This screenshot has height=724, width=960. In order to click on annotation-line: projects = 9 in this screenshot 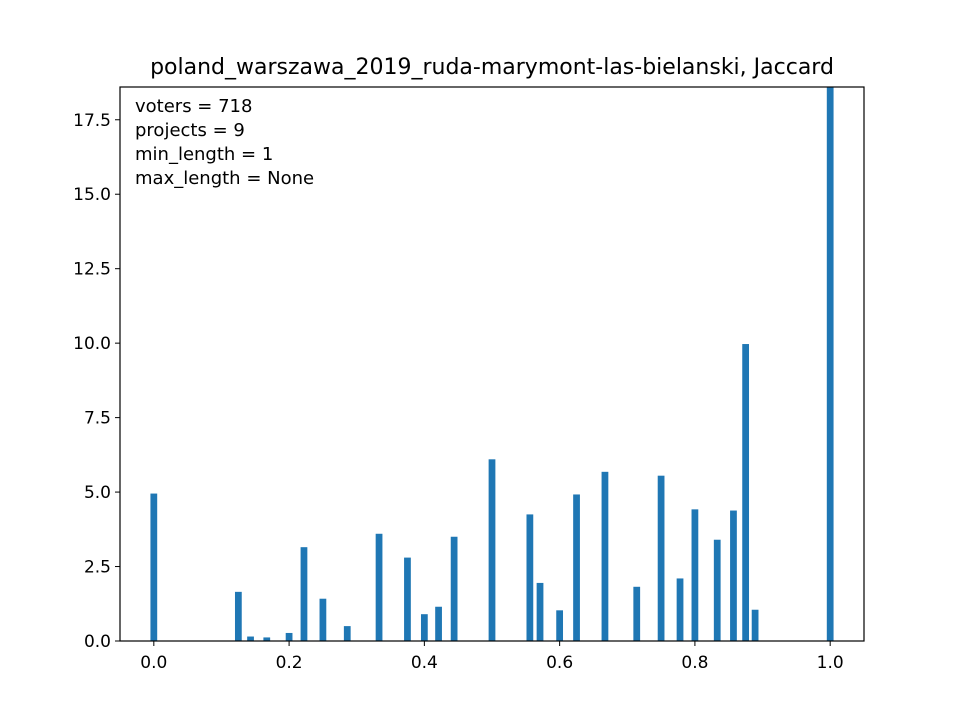, I will do `click(190, 130)`.